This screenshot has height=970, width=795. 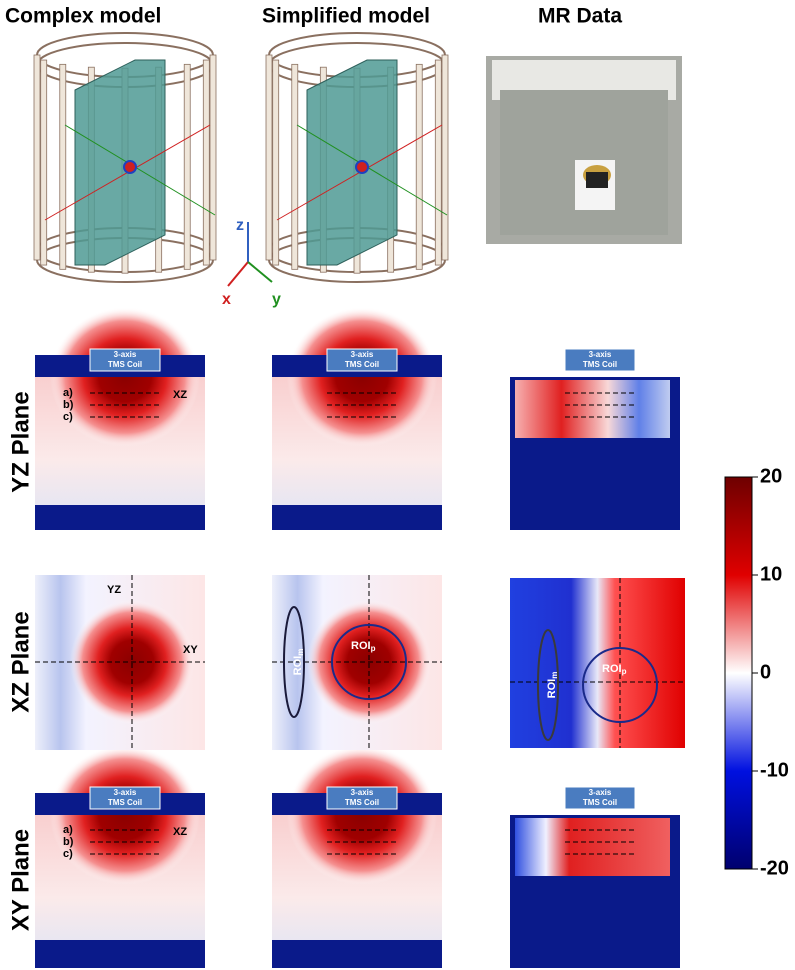 What do you see at coordinates (251, 262) in the screenshot?
I see `axis-triad: z x y` at bounding box center [251, 262].